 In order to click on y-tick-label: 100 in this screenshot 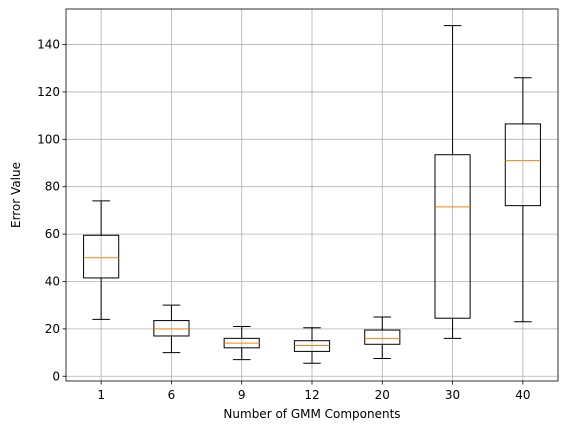, I will do `click(48, 139)`.